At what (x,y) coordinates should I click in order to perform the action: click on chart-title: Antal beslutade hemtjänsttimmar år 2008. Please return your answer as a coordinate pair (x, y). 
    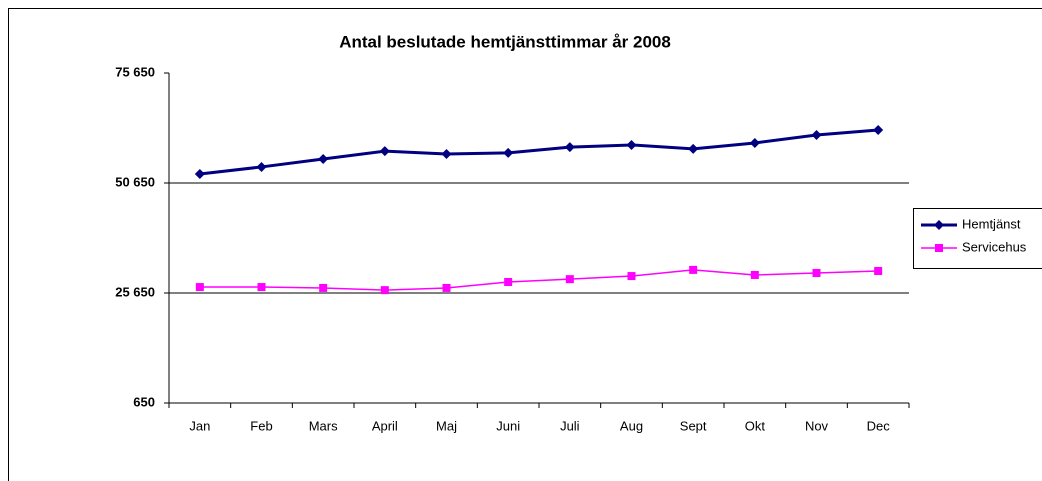
    Looking at the image, I should click on (505, 41).